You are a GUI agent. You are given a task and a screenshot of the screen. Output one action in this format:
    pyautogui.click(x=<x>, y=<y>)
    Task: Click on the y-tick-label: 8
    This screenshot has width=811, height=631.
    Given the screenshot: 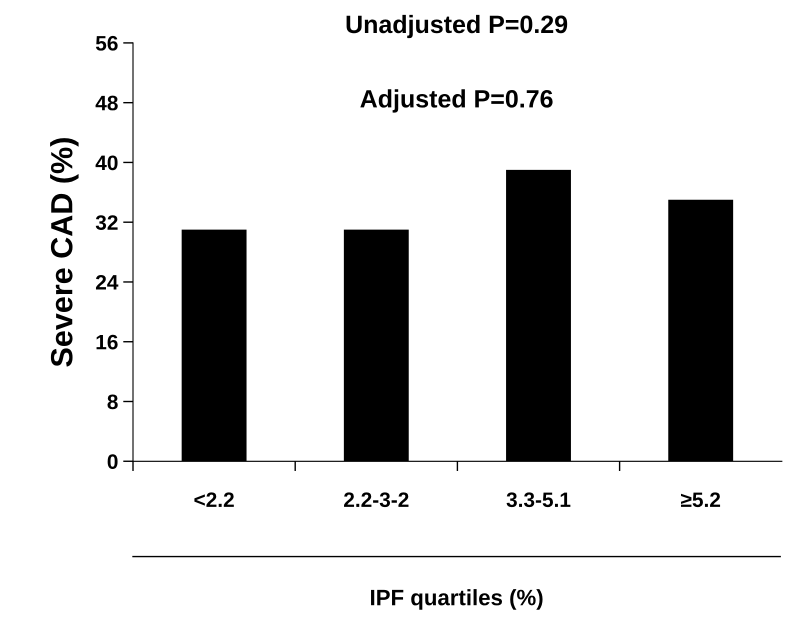 What is the action you would take?
    pyautogui.click(x=112, y=402)
    